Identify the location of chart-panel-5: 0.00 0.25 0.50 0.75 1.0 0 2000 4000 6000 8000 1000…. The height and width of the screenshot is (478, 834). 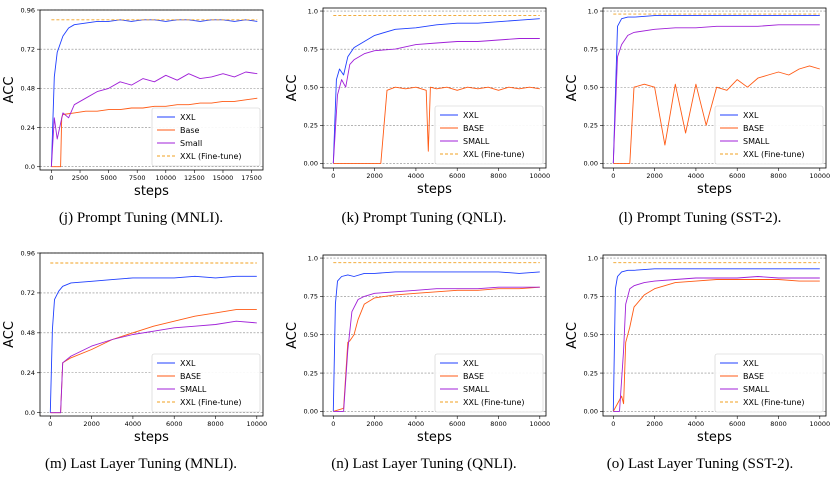
(697, 363).